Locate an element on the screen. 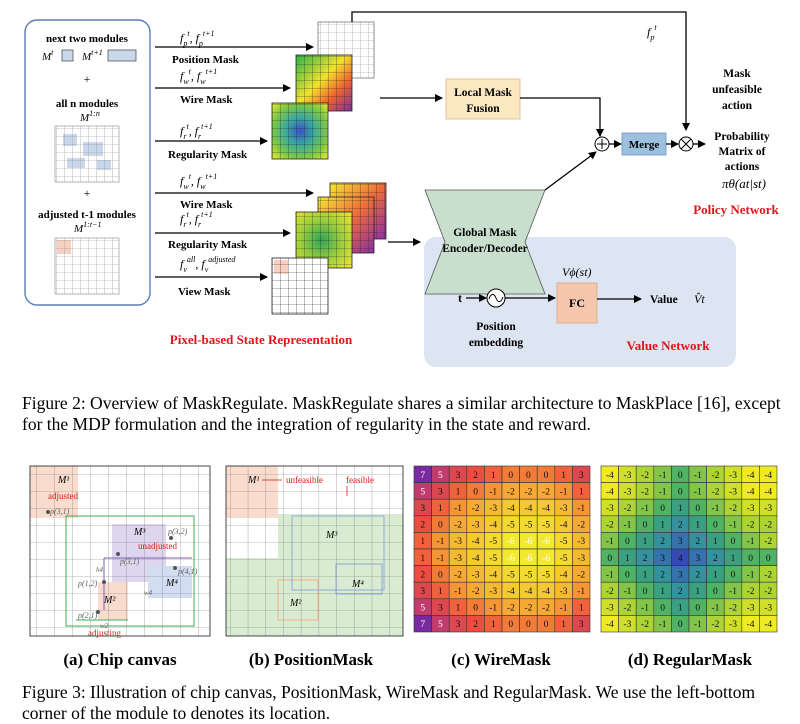 Image resolution: width=800 pixels, height=724 pixels. global-mask-label-2: Encoder/Decoder is located at coordinates (485, 249).